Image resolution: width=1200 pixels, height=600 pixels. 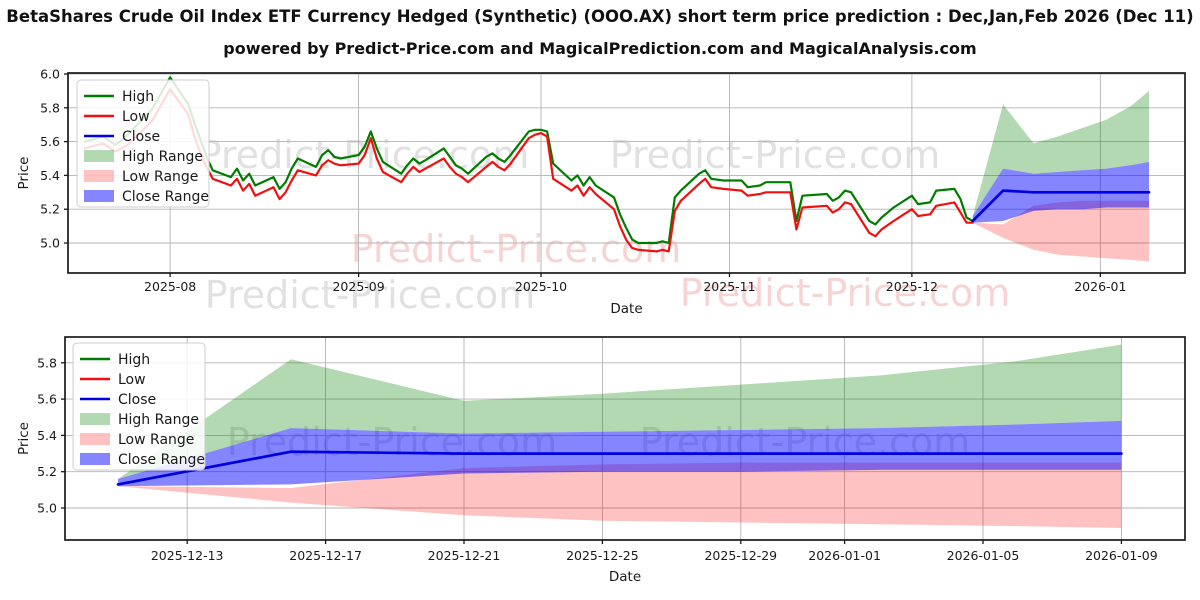 I want to click on x-tick-label: 2026-01-01, so click(x=844, y=555).